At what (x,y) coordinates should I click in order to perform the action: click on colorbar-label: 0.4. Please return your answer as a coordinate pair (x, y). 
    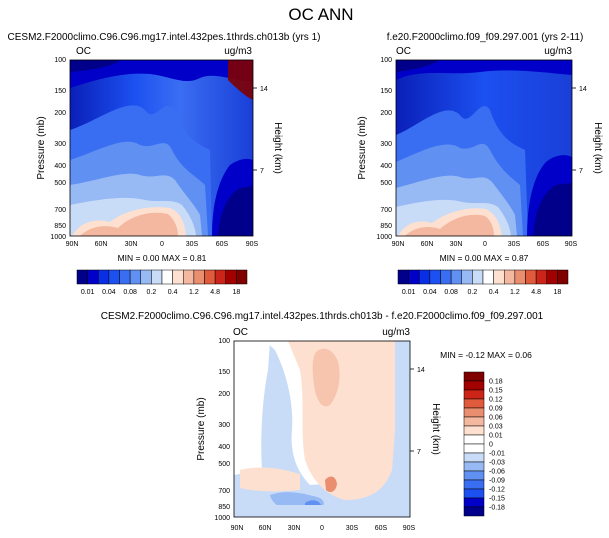
    Looking at the image, I should click on (173, 292).